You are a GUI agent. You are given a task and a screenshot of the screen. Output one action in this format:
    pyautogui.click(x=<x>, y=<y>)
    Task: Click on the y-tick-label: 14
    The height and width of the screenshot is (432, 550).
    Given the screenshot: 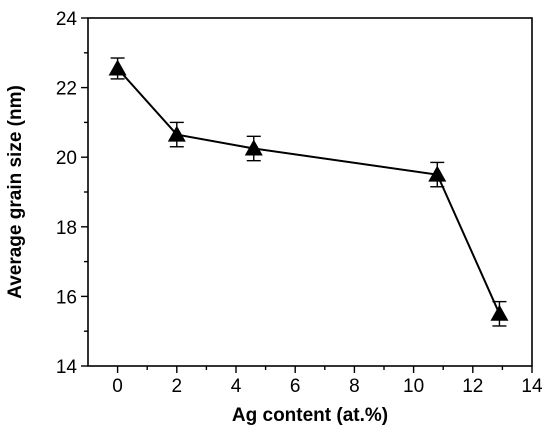 What is the action you would take?
    pyautogui.click(x=67, y=367)
    